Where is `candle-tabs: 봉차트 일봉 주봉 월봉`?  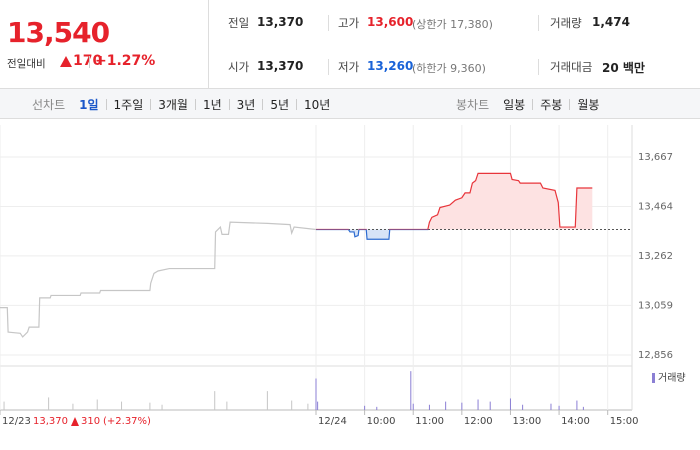 candle-tabs: 봉차트 일봉 주봉 월봉 is located at coordinates (527, 104).